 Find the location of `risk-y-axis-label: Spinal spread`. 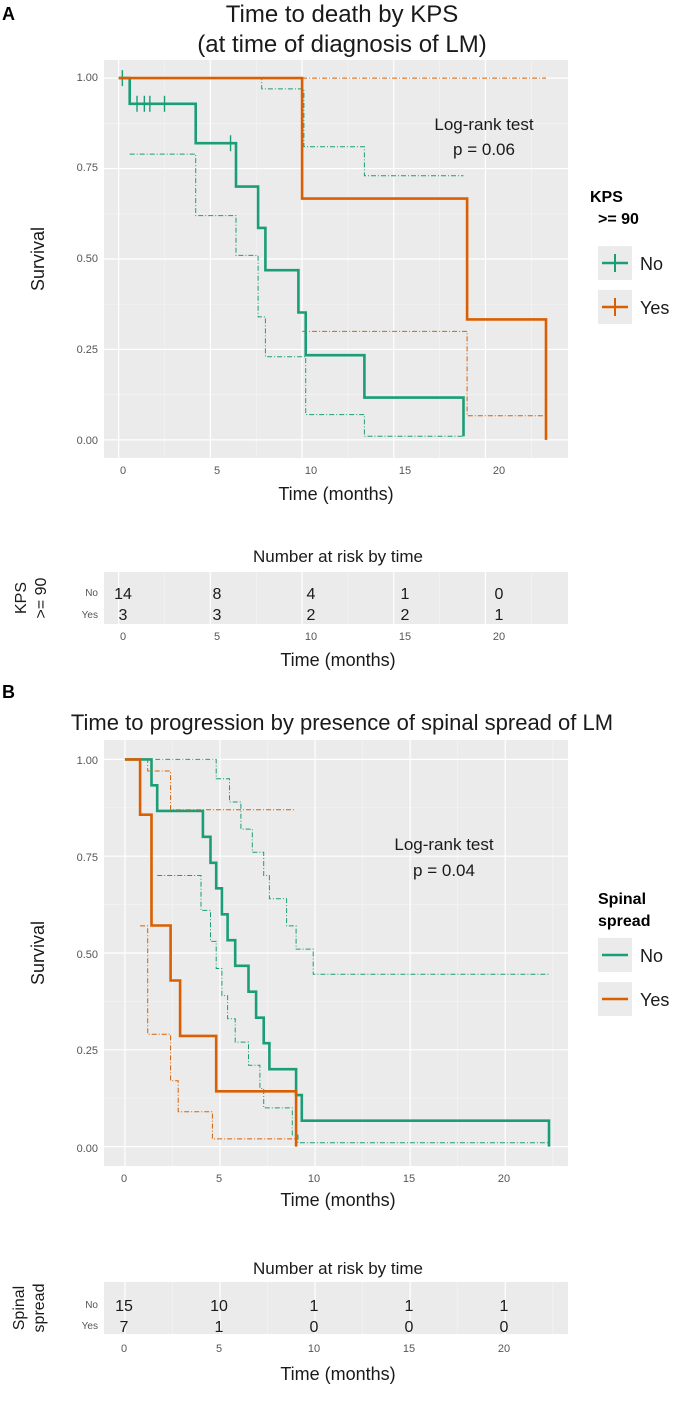

risk-y-axis-label: Spinal spread is located at coordinates (29, 1308).